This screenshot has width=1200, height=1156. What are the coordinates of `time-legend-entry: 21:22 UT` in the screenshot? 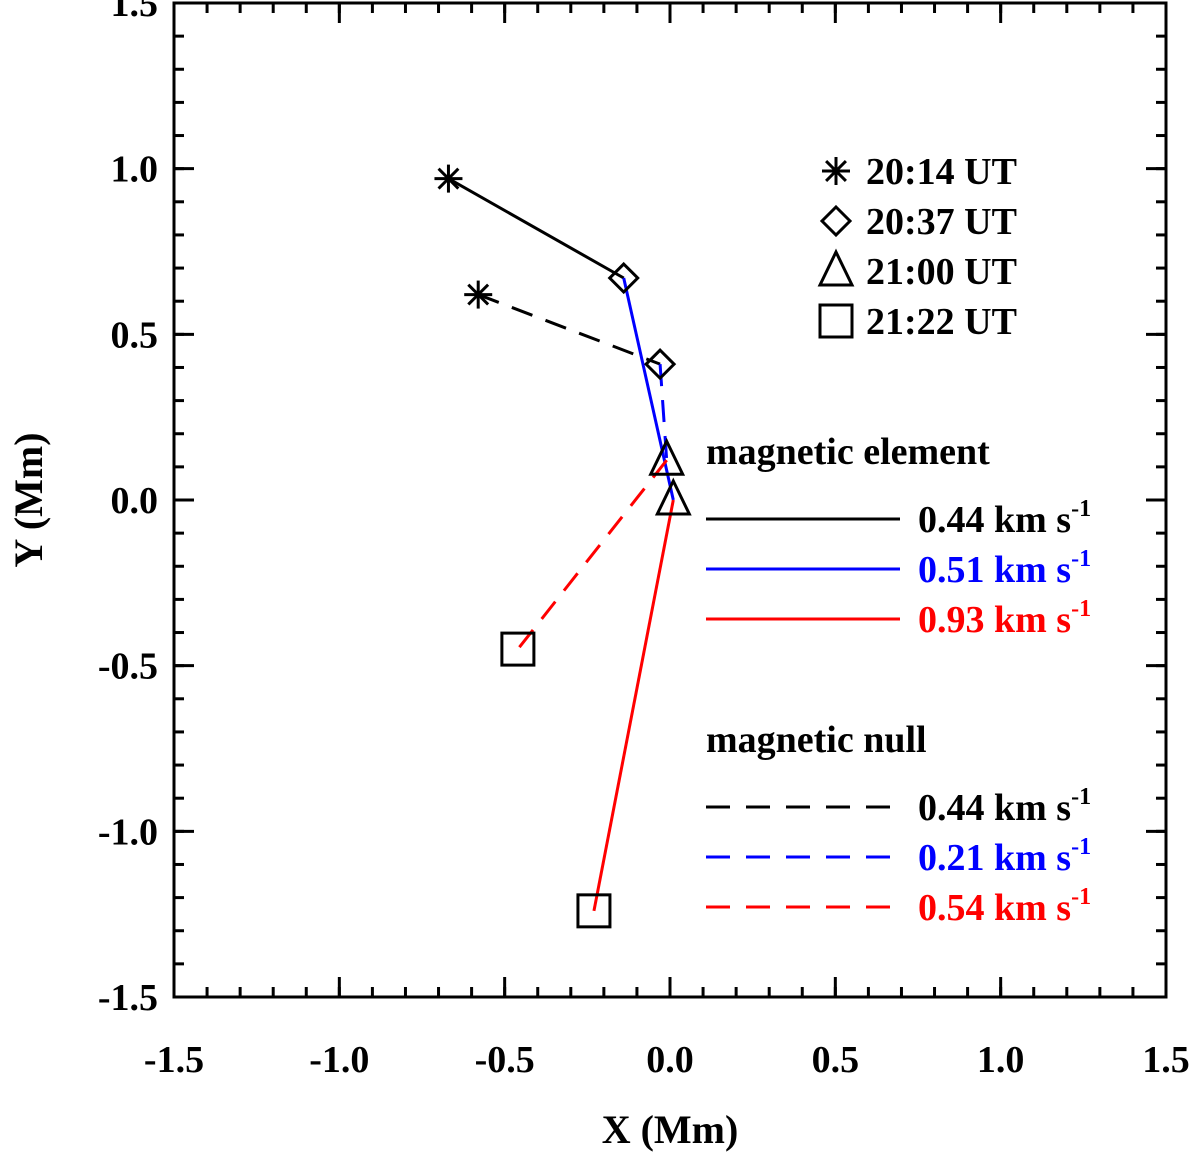 It's located at (917, 322).